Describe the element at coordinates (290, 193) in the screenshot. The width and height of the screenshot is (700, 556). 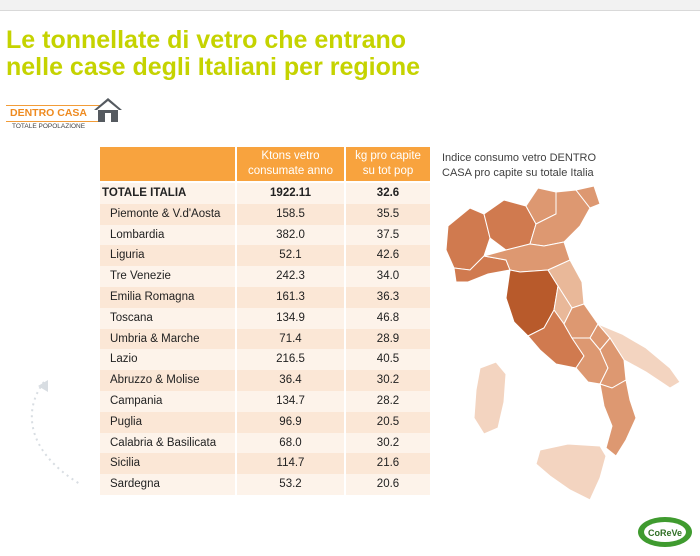
I see `ktons-value: 1922.11` at that location.